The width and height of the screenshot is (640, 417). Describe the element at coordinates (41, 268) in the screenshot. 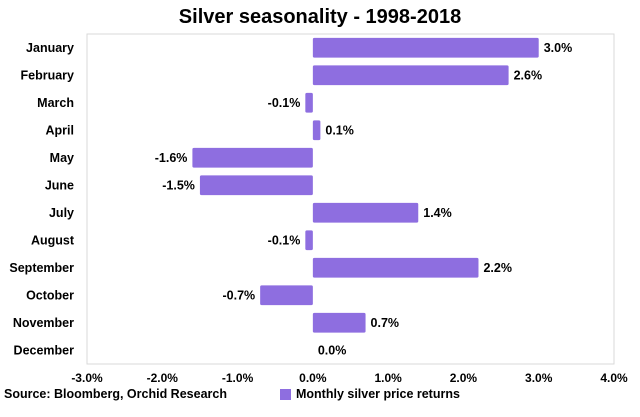

I see `category-label-september: September` at that location.